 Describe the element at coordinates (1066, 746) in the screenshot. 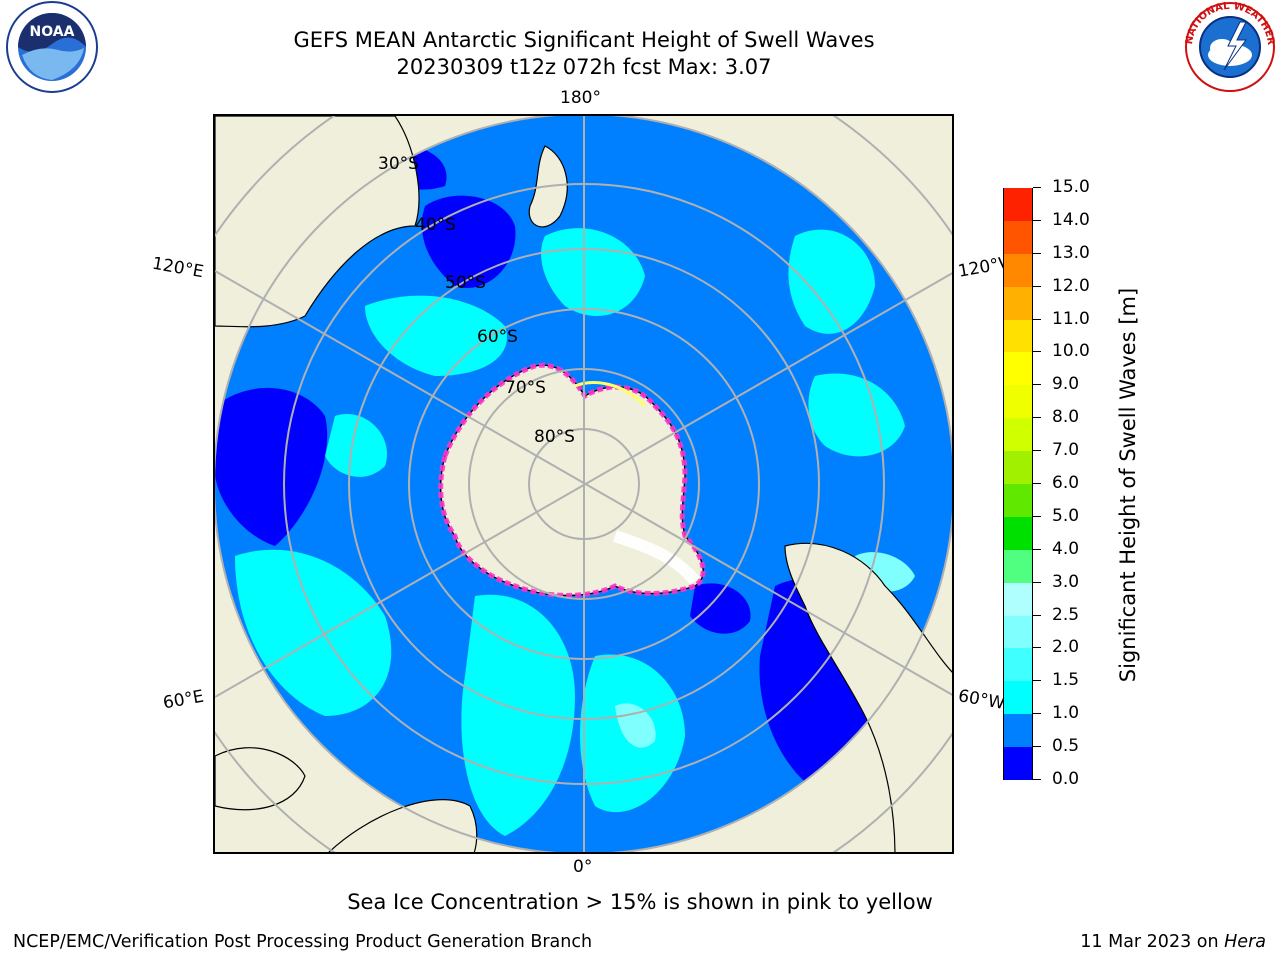

I see `colorbar-tick-label: 0.5` at that location.